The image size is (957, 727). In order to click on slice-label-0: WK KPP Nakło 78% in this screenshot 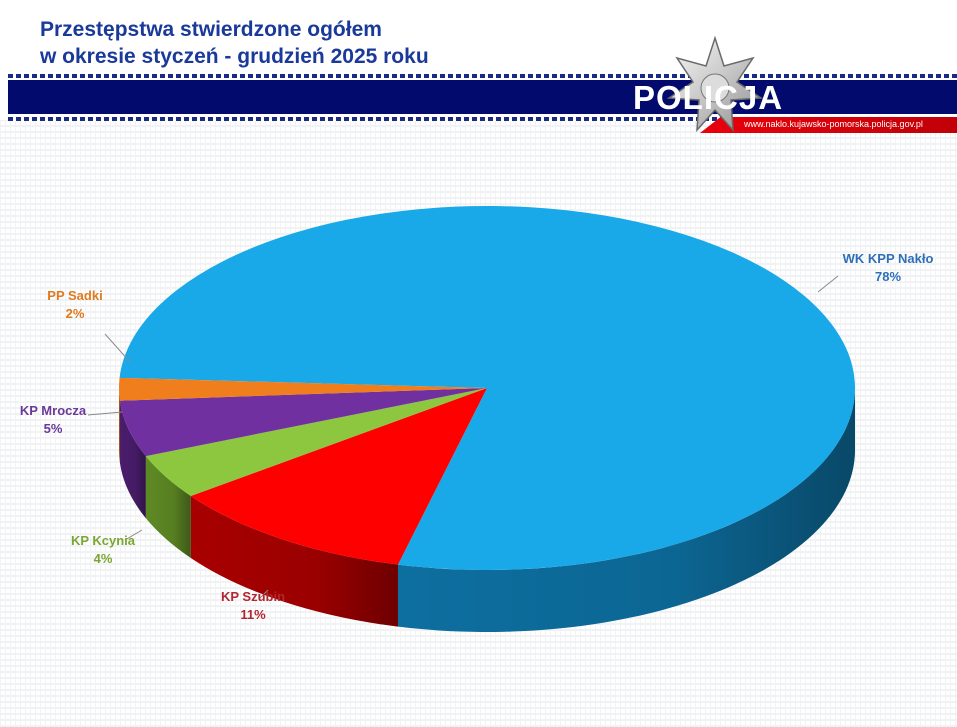, I will do `click(888, 268)`.